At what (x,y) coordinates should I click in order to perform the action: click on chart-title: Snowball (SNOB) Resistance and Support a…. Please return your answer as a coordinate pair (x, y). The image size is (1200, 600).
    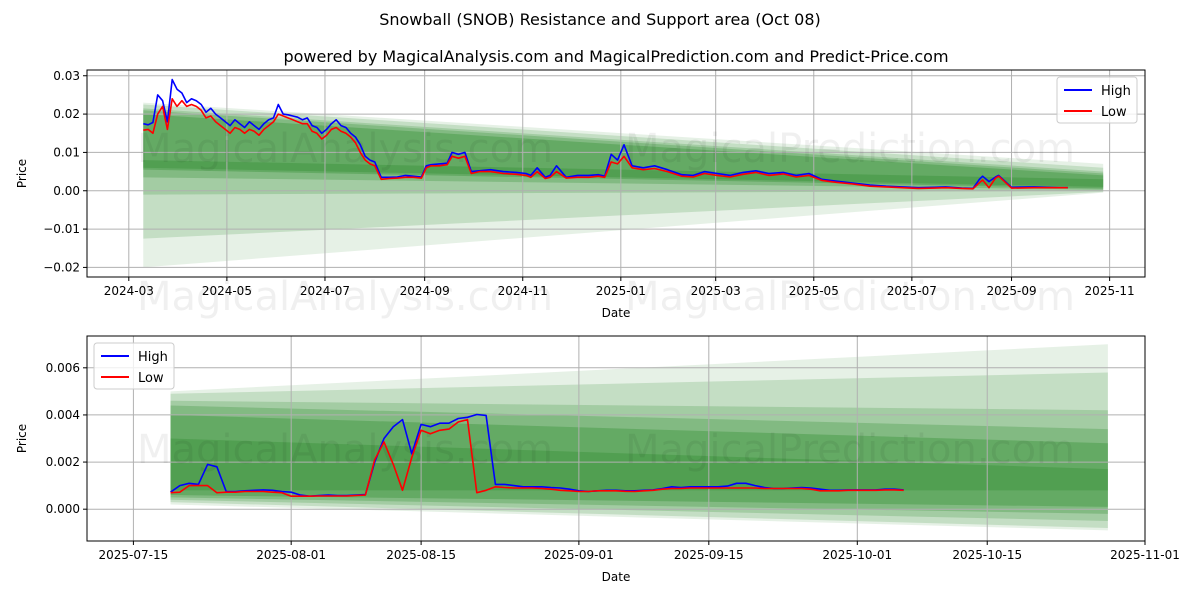
    Looking at the image, I should click on (600, 19).